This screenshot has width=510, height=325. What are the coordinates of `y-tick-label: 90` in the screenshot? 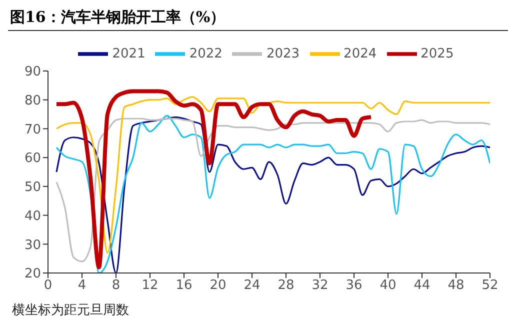 It's located at (32, 72).